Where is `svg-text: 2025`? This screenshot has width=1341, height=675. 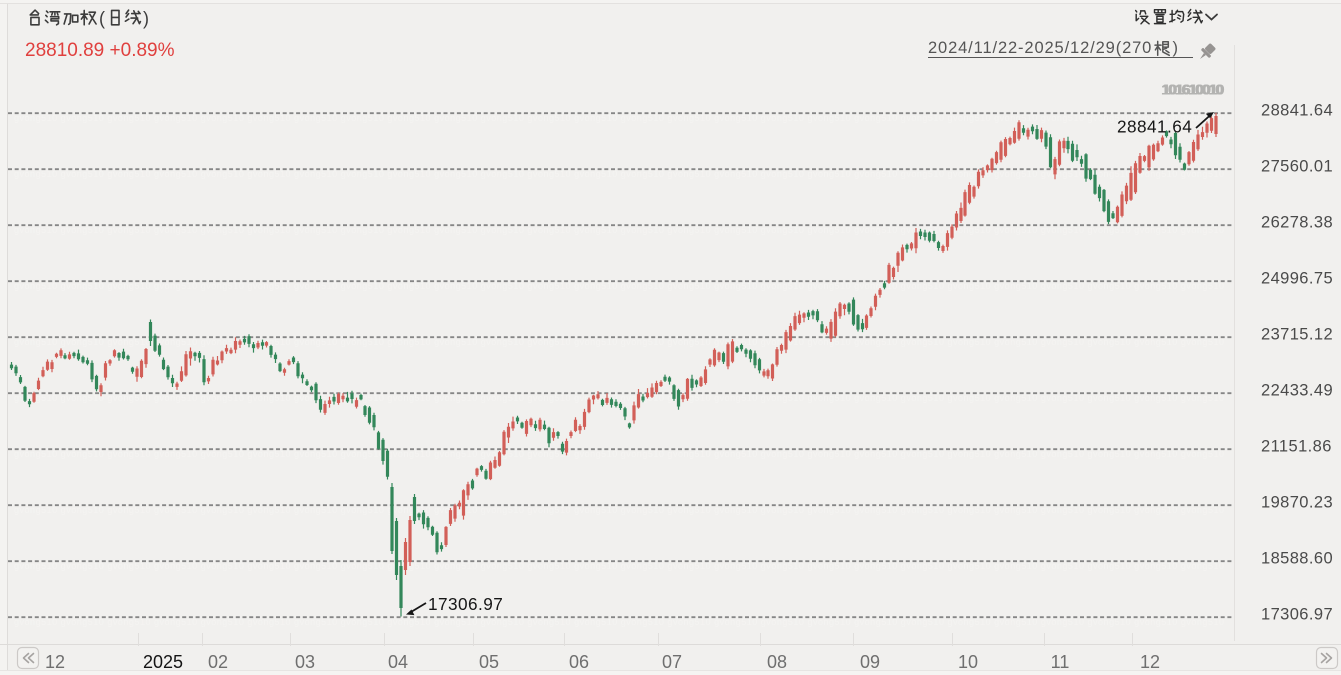 svg-text: 2025 is located at coordinates (163, 662).